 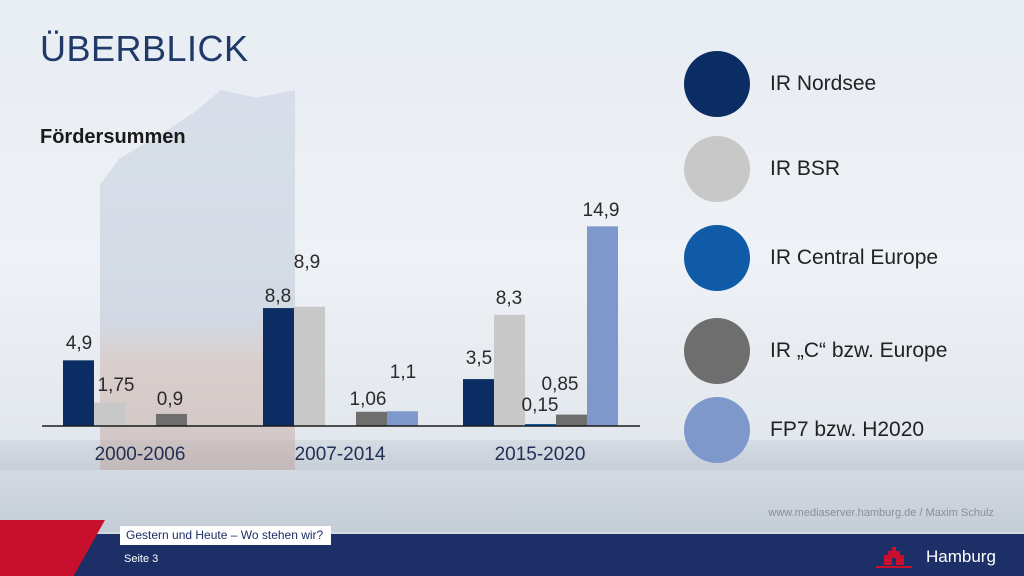 What do you see at coordinates (512, 501) in the screenshot?
I see `background-water` at bounding box center [512, 501].